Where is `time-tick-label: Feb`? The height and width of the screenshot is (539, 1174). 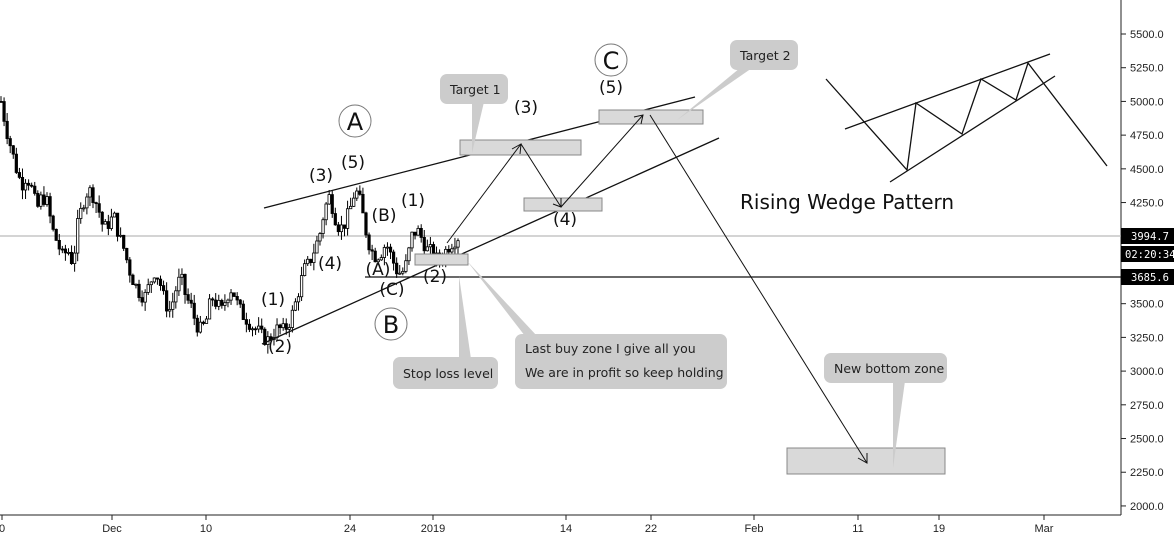
time-tick-label: Feb is located at coordinates (754, 529).